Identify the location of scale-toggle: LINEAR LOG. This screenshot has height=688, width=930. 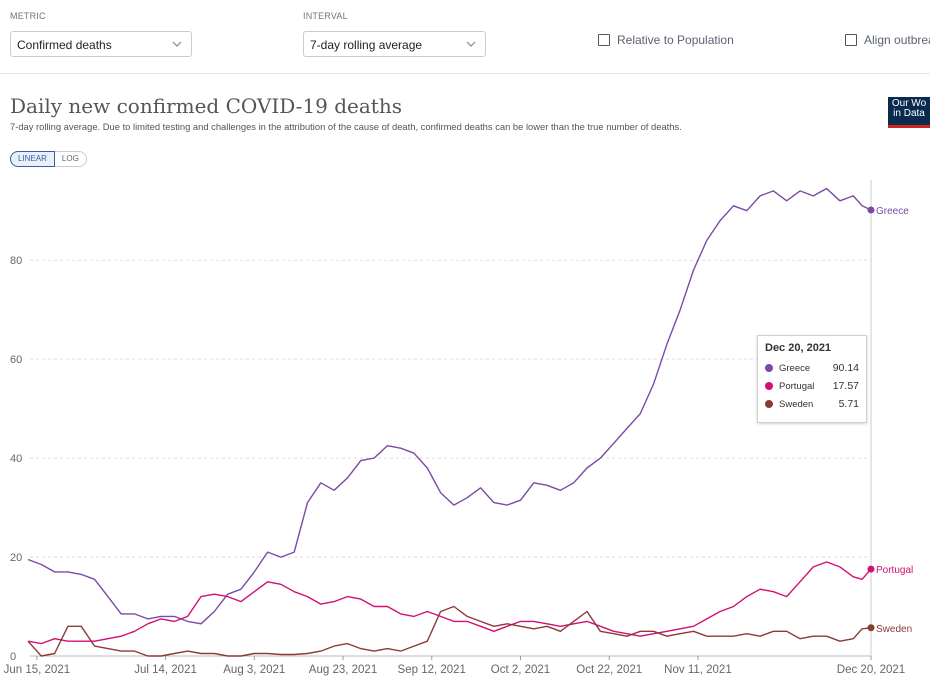
(48, 159).